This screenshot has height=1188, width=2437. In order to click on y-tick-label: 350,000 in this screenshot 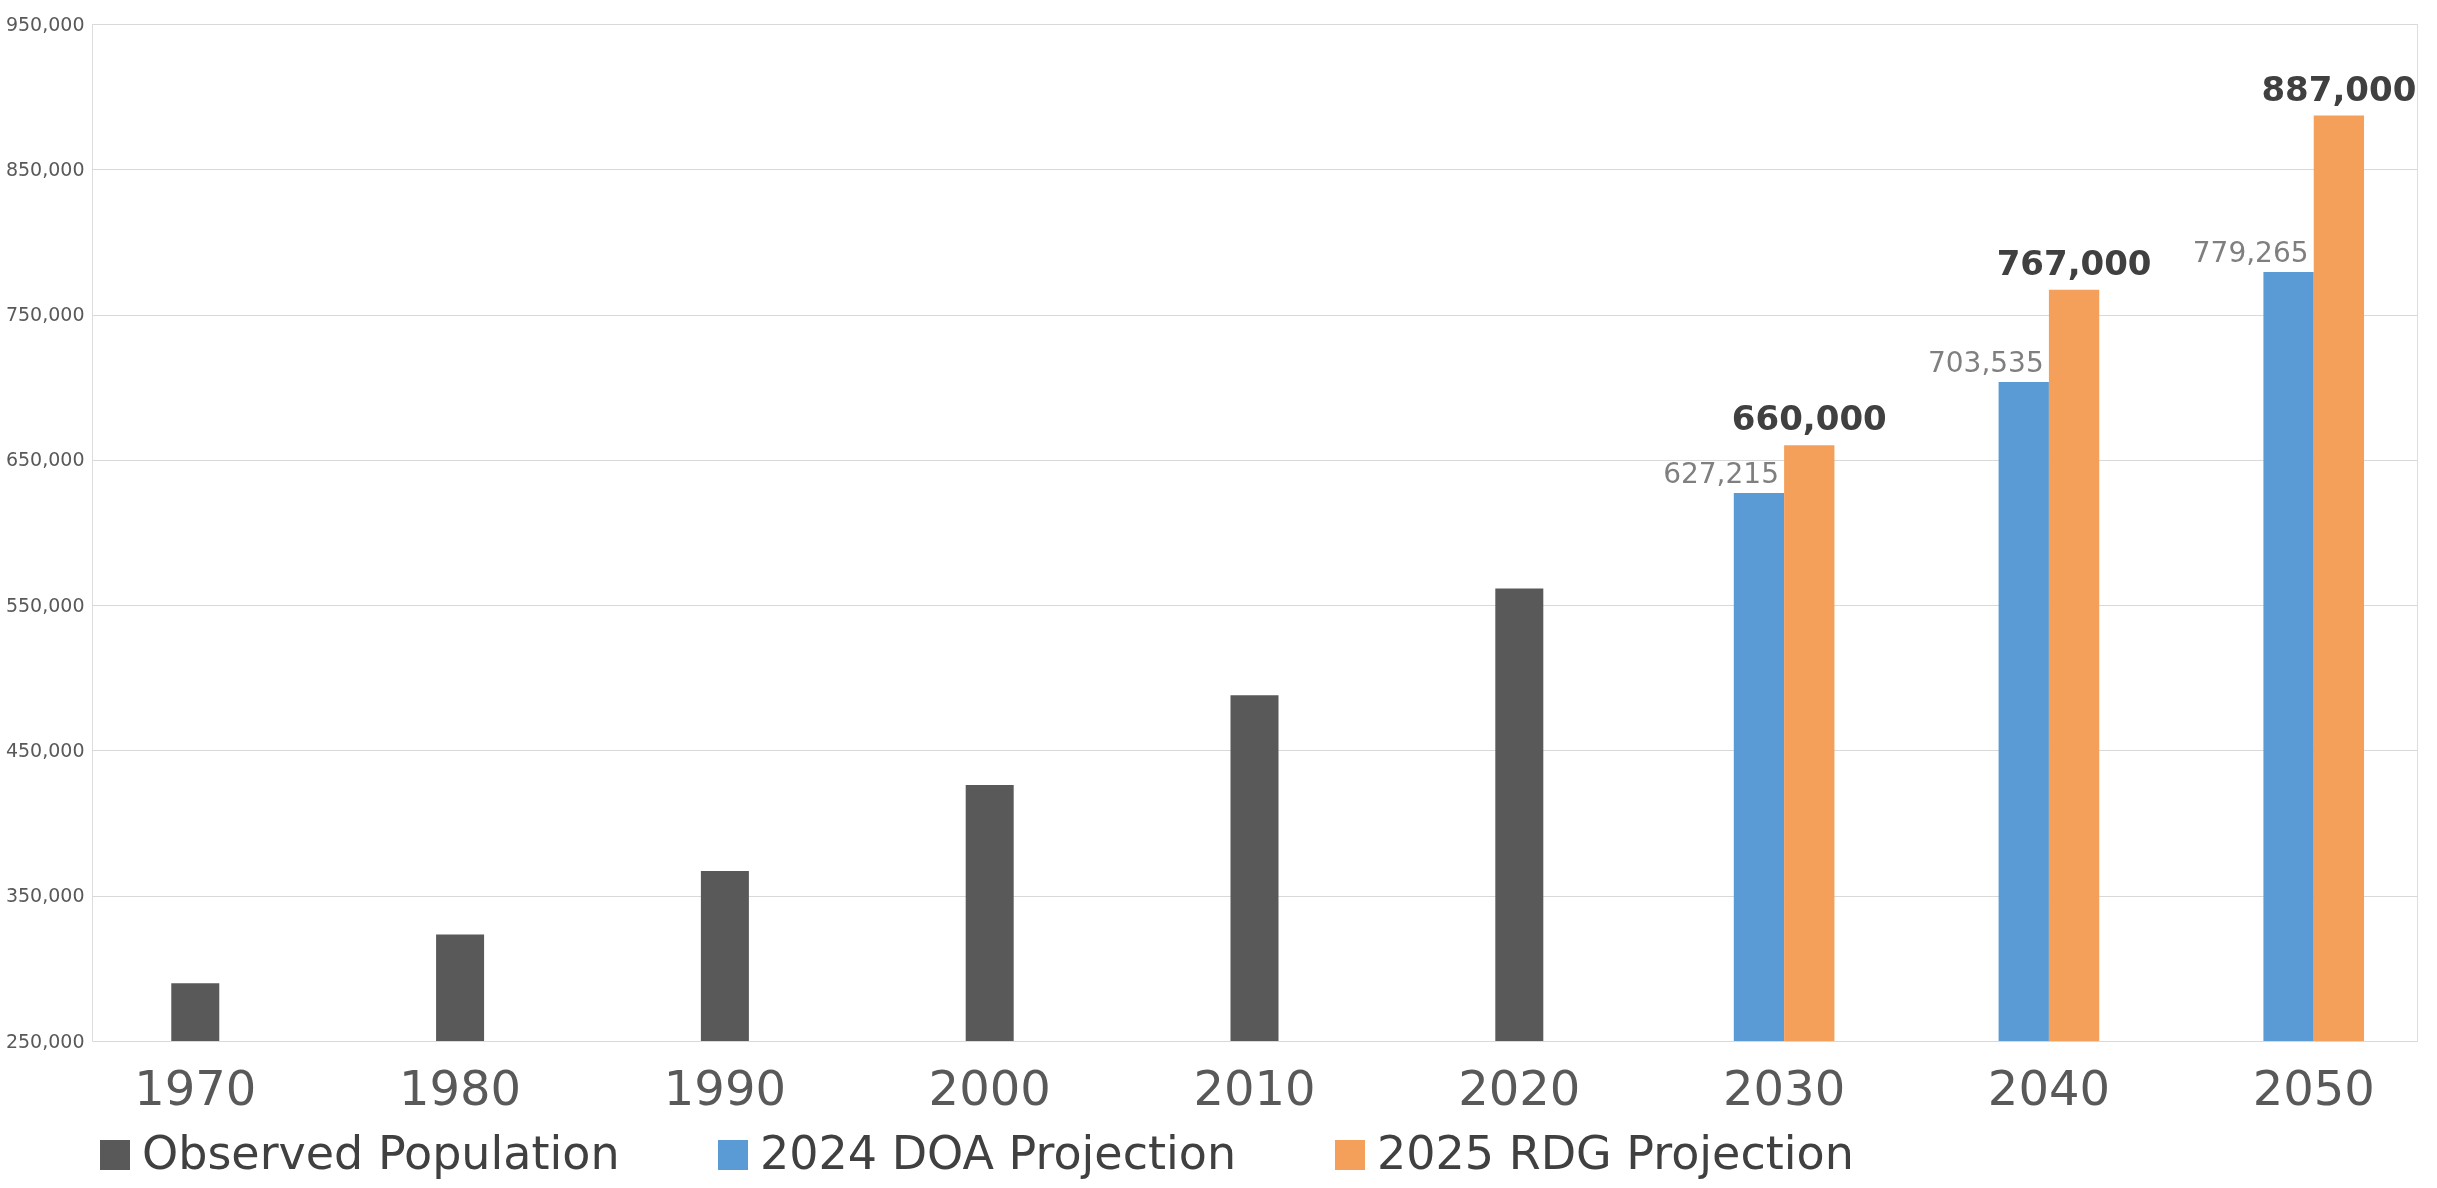, I will do `click(45, 895)`.